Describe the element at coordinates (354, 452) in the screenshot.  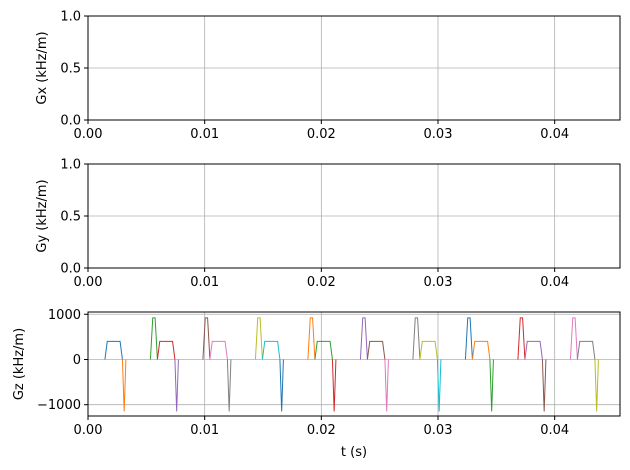
I see `x-axis-label: t (s)` at that location.